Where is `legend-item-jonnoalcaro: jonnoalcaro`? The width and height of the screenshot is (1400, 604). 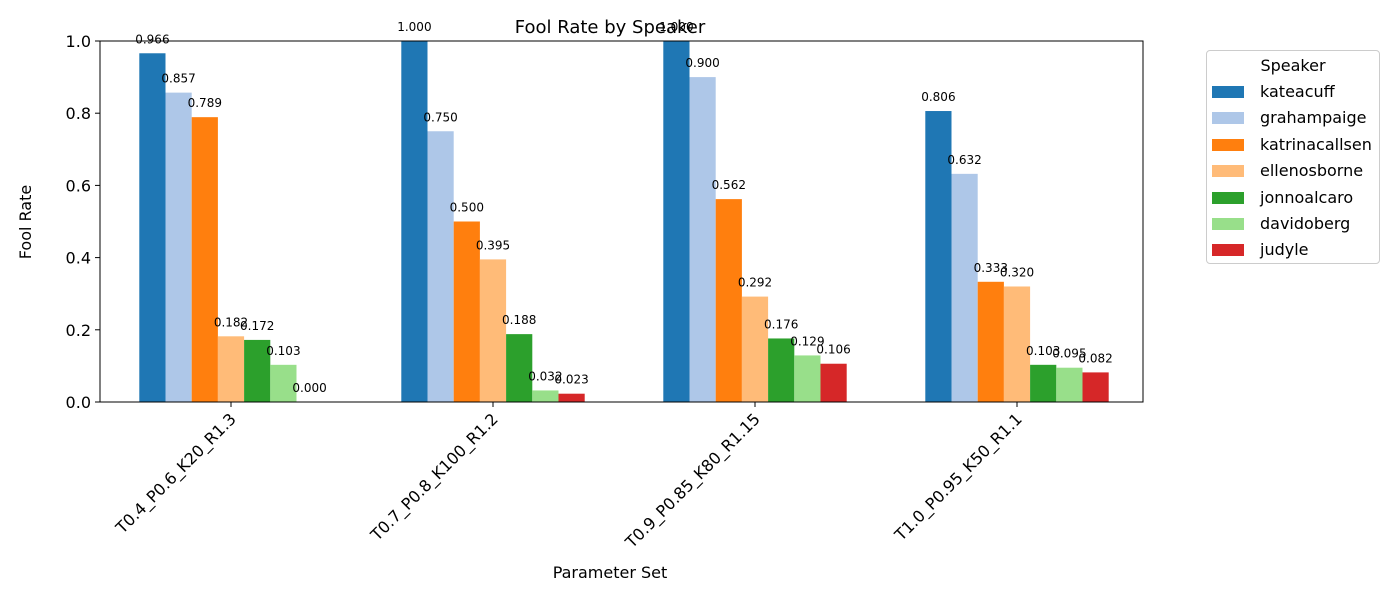 legend-item-jonnoalcaro: jonnoalcaro is located at coordinates (1294, 199).